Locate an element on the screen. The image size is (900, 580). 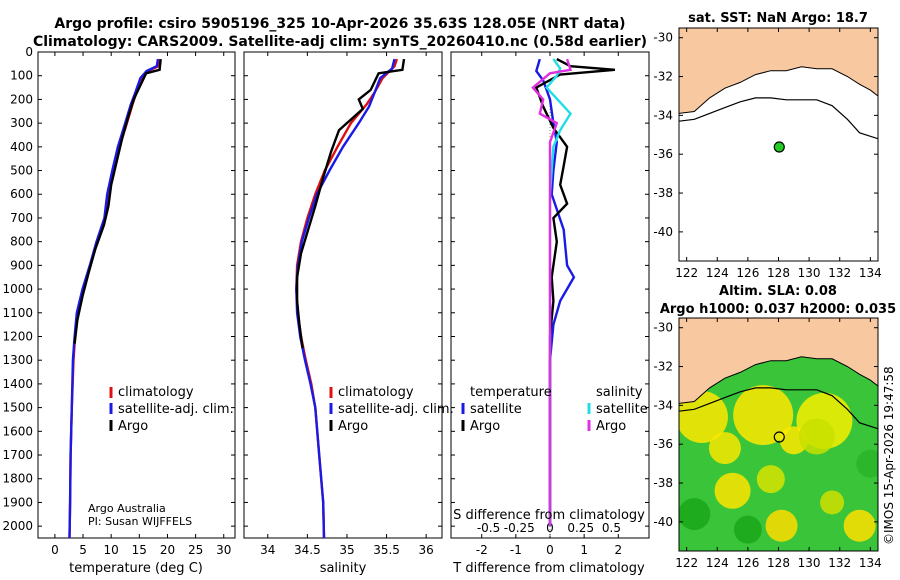
legend-argo-t-label: Argo is located at coordinates (485, 426).